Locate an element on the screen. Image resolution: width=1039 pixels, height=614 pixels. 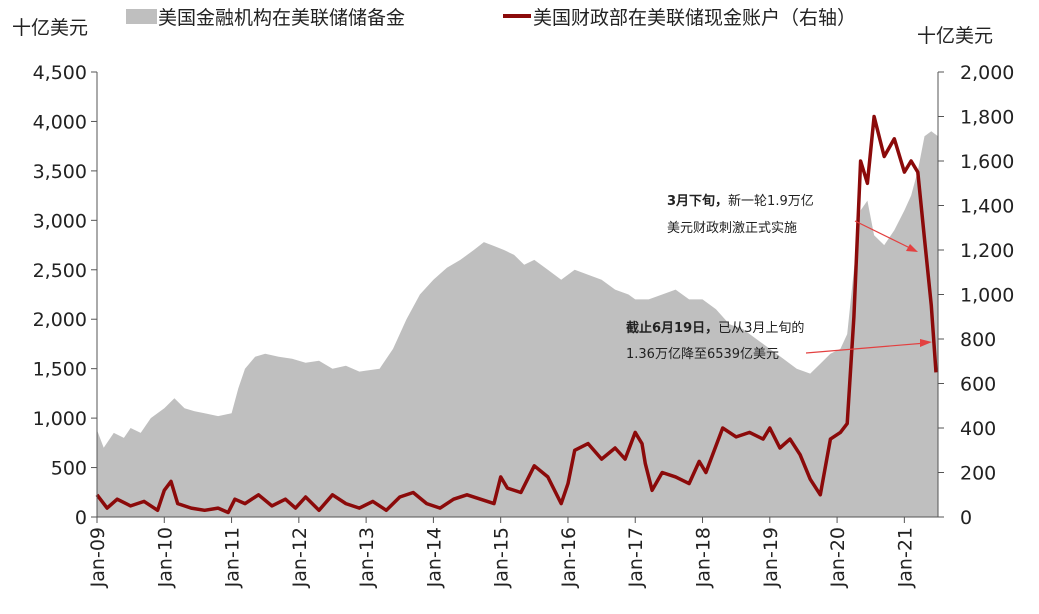
x-axis-tick-label: Jan-09 is located at coordinates (98, 557).